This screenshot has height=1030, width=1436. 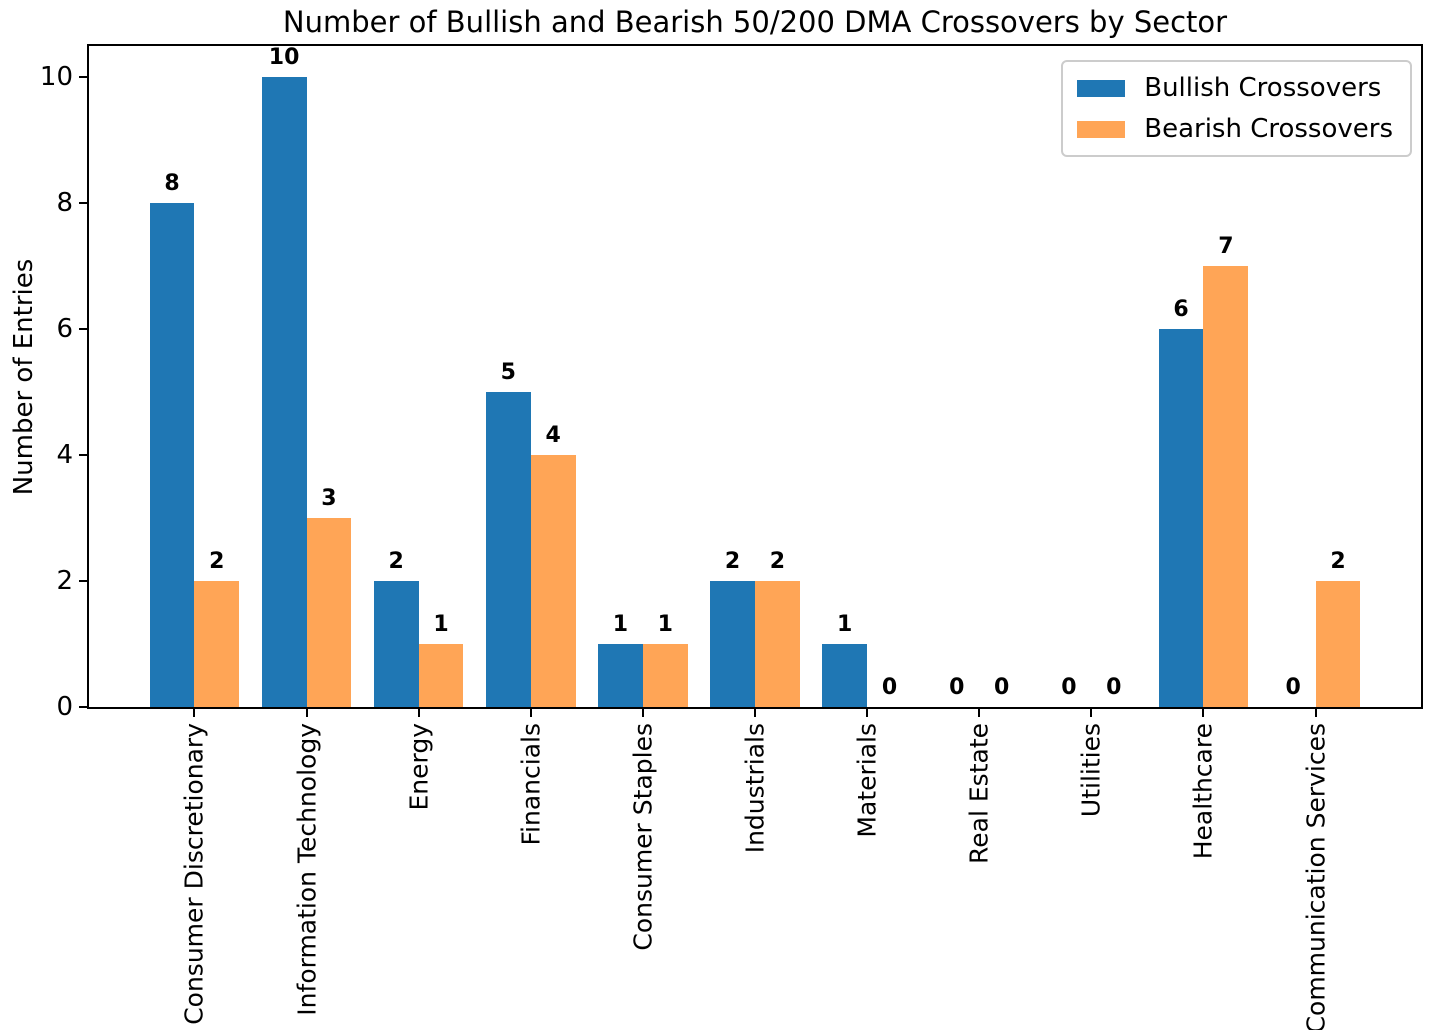 What do you see at coordinates (1263, 88) in the screenshot?
I see `legend-label: Bullish Crossovers` at bounding box center [1263, 88].